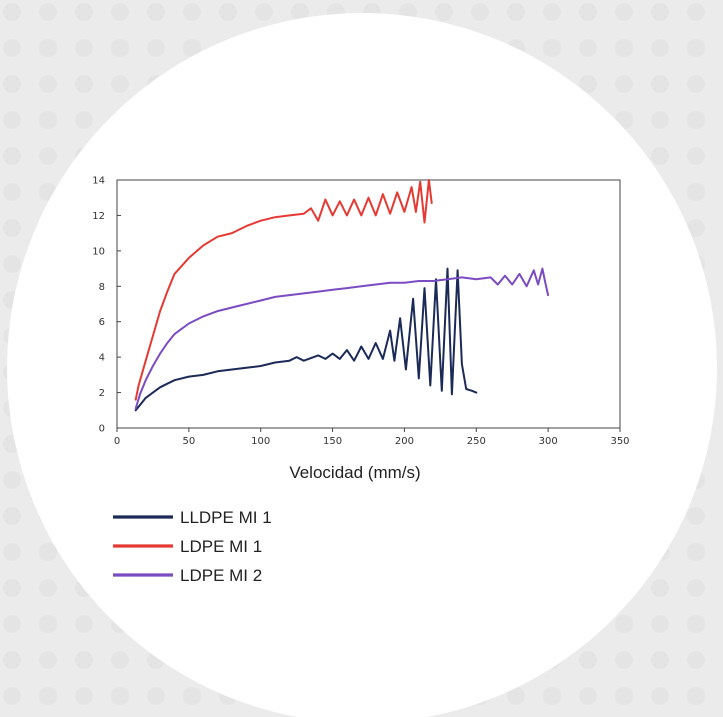  I want to click on x-tick-label: 350, so click(619, 441).